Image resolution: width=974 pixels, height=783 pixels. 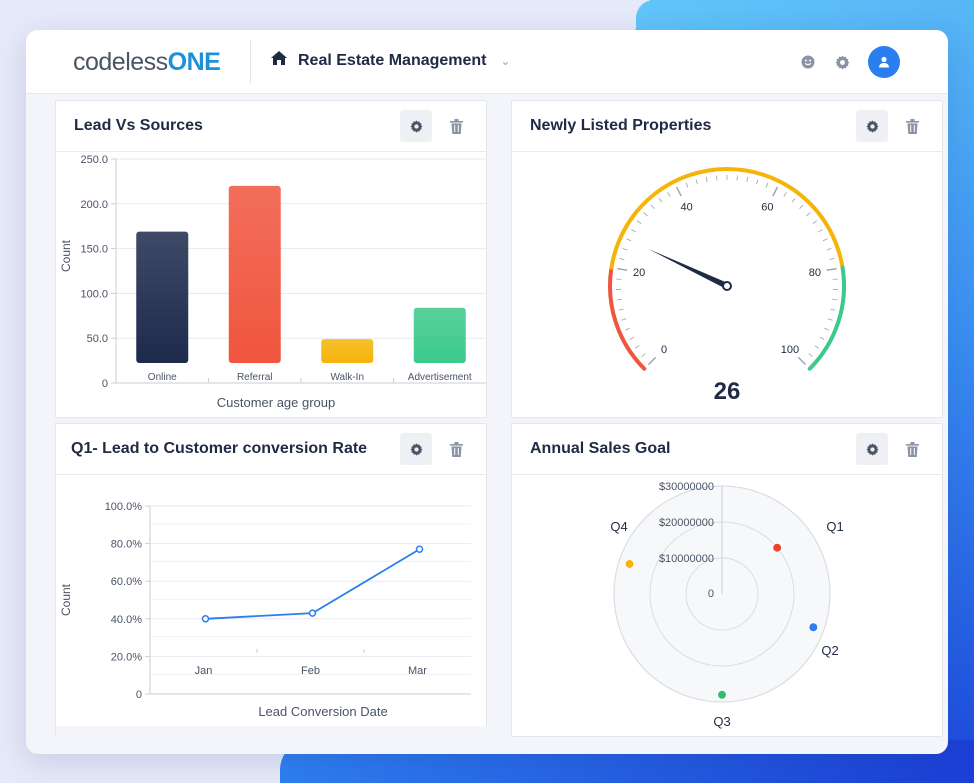 What do you see at coordinates (618, 526) in the screenshot?
I see `category-label-q4: Q4` at bounding box center [618, 526].